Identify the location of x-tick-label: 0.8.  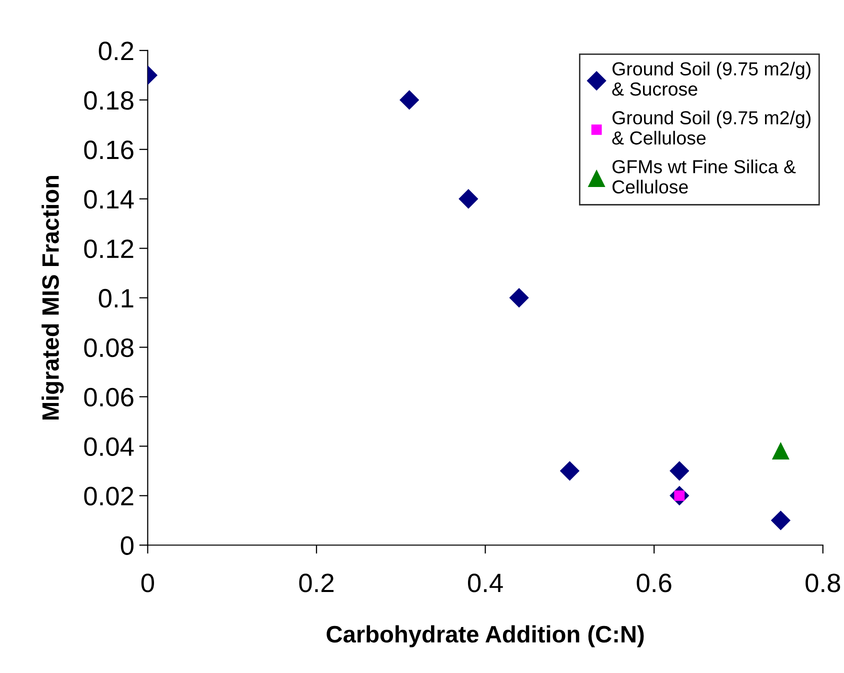
(823, 583).